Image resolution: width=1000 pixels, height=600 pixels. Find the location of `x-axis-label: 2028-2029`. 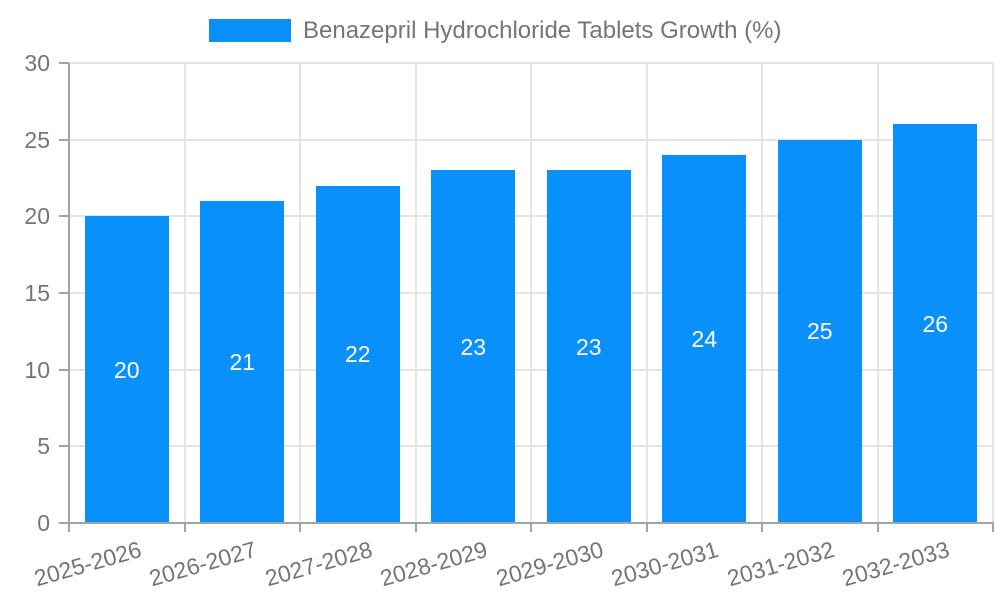

x-axis-label: 2028-2029 is located at coordinates (434, 564).